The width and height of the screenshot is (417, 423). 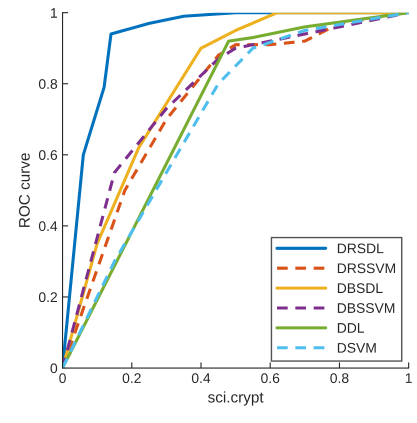 What do you see at coordinates (351, 328) in the screenshot?
I see `legend-label: DDL` at bounding box center [351, 328].